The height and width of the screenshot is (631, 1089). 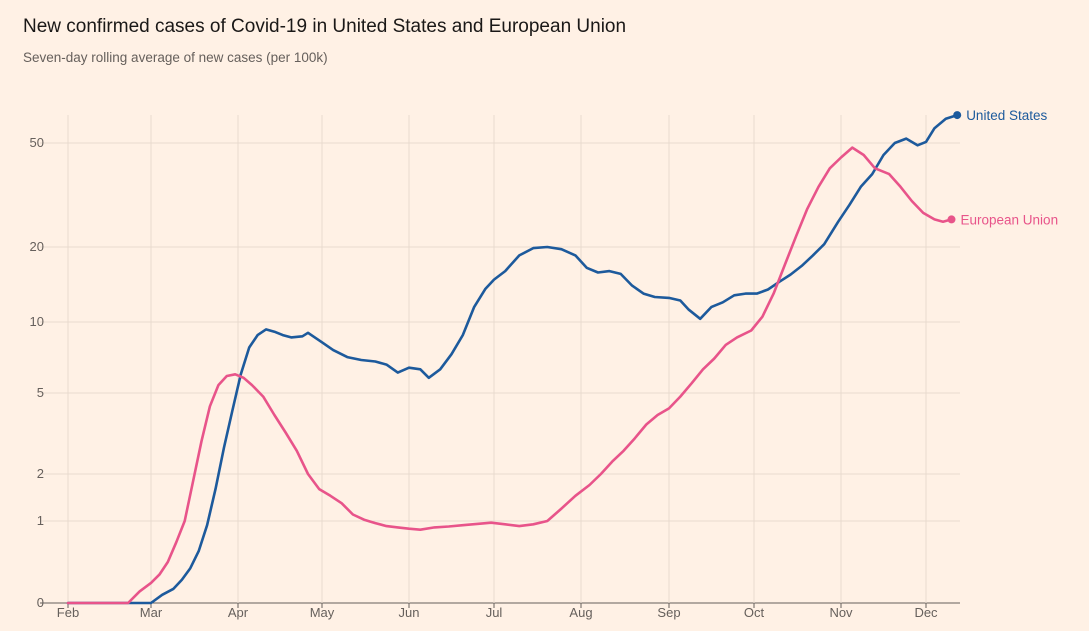 I want to click on y-tick-label: 10, so click(x=37, y=321).